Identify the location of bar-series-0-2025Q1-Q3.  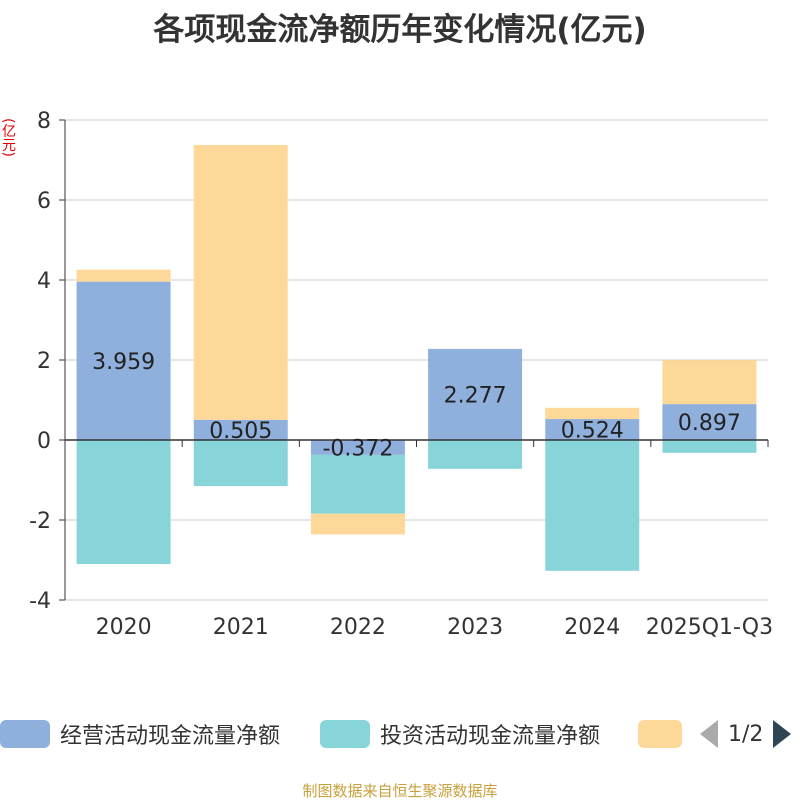
(709, 422).